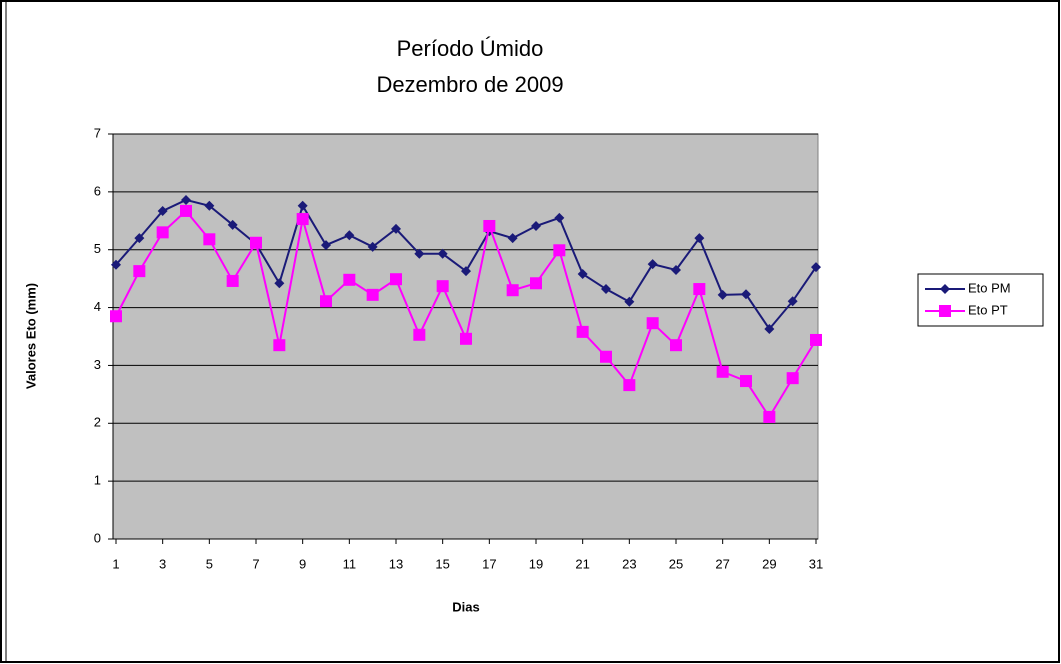 This screenshot has height=664, width=1061. Describe the element at coordinates (97, 248) in the screenshot. I see `y-tick-label: 5` at that location.